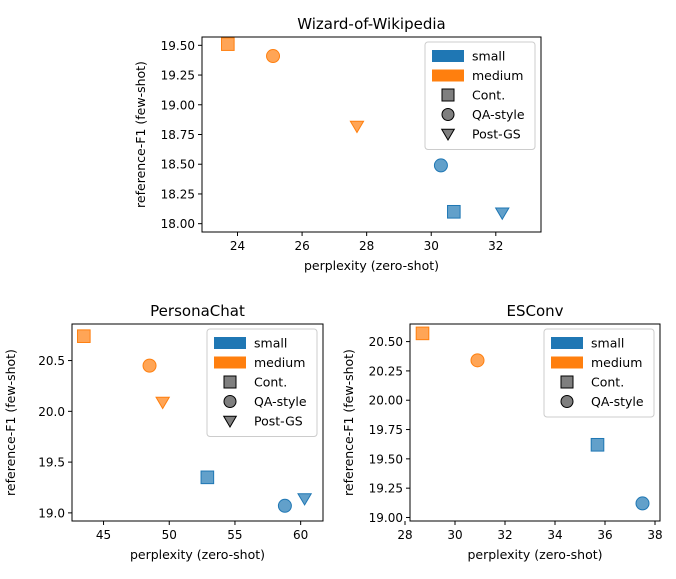  I want to click on chart3-point-small-square, so click(597, 444).